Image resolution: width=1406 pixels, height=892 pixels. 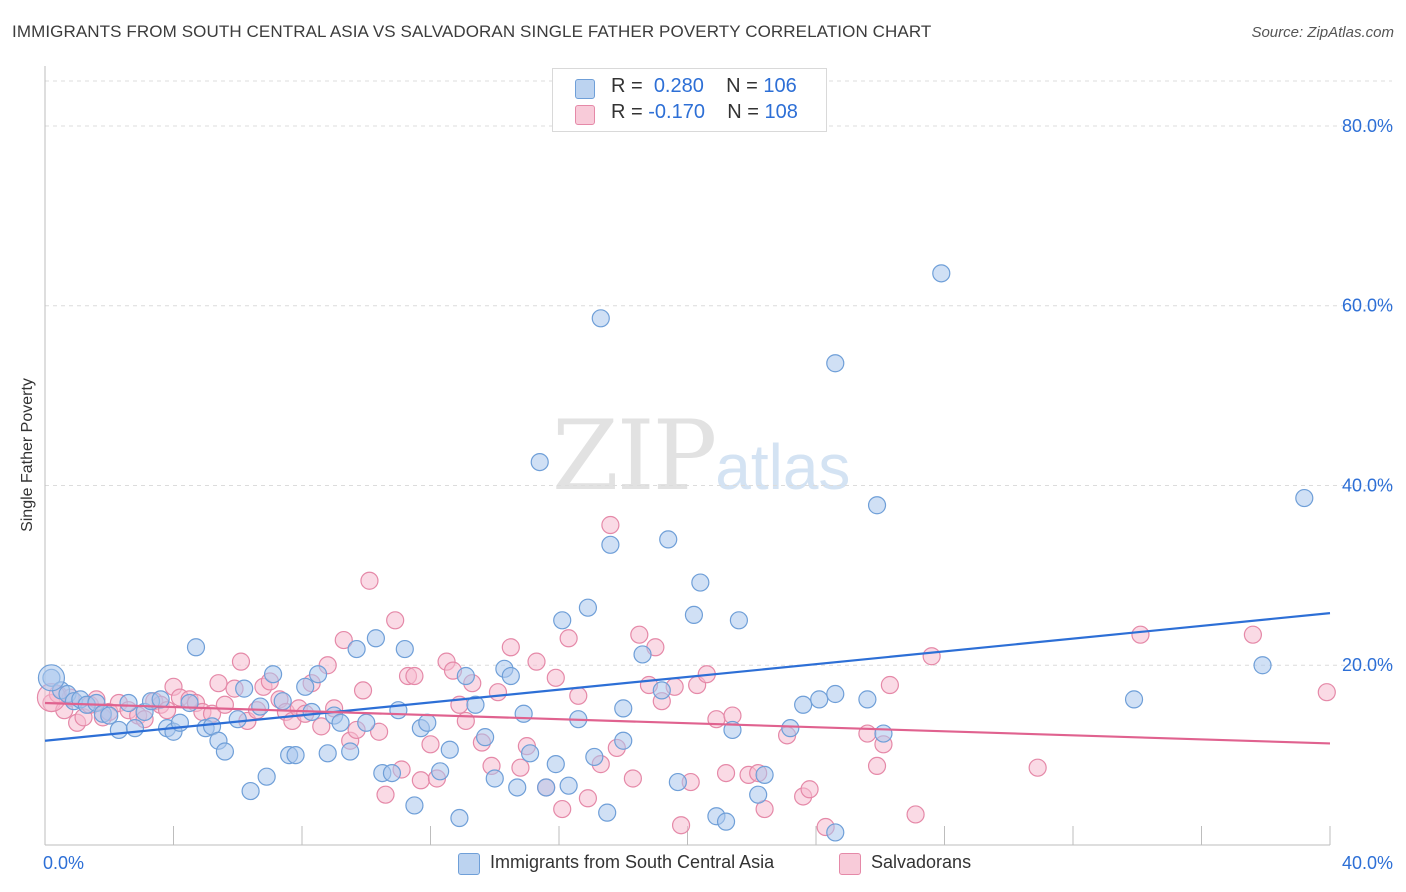 What do you see at coordinates (701, 456) in the screenshot?
I see `watermark: ZIPatlas` at bounding box center [701, 456].